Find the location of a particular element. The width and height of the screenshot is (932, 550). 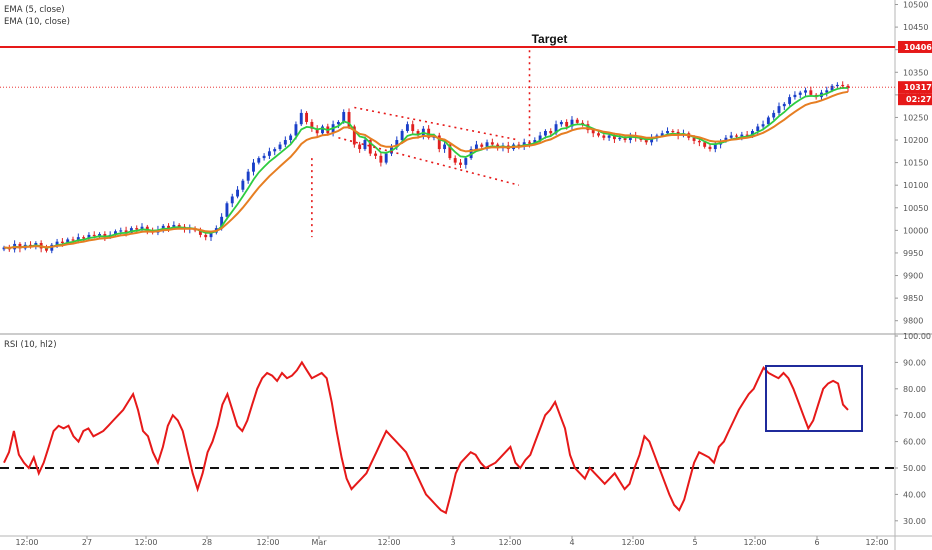

price-tick-label: 10000 is located at coordinates (915, 230).